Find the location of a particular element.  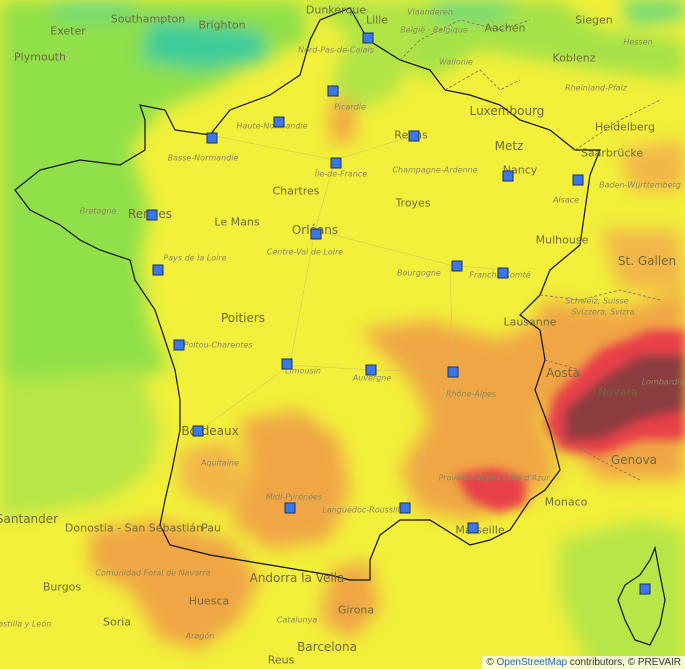

station-marker-amiens is located at coordinates (333, 91).